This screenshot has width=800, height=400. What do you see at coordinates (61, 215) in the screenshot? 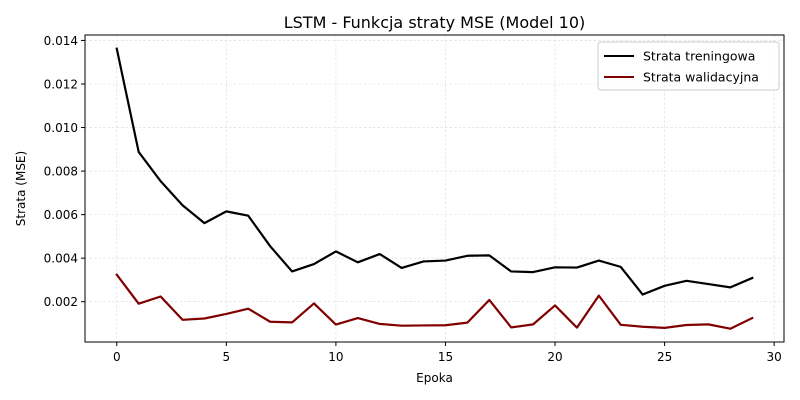
I see `y-tick-label: 0.006` at bounding box center [61, 215].